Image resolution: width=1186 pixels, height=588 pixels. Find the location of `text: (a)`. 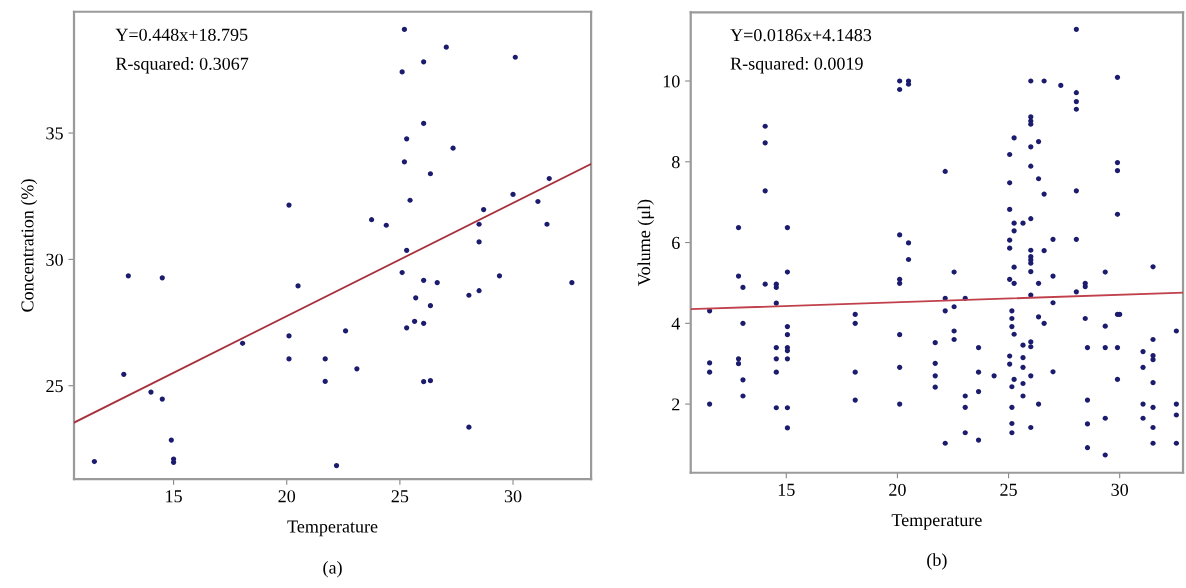

text: (a) is located at coordinates (332, 569).